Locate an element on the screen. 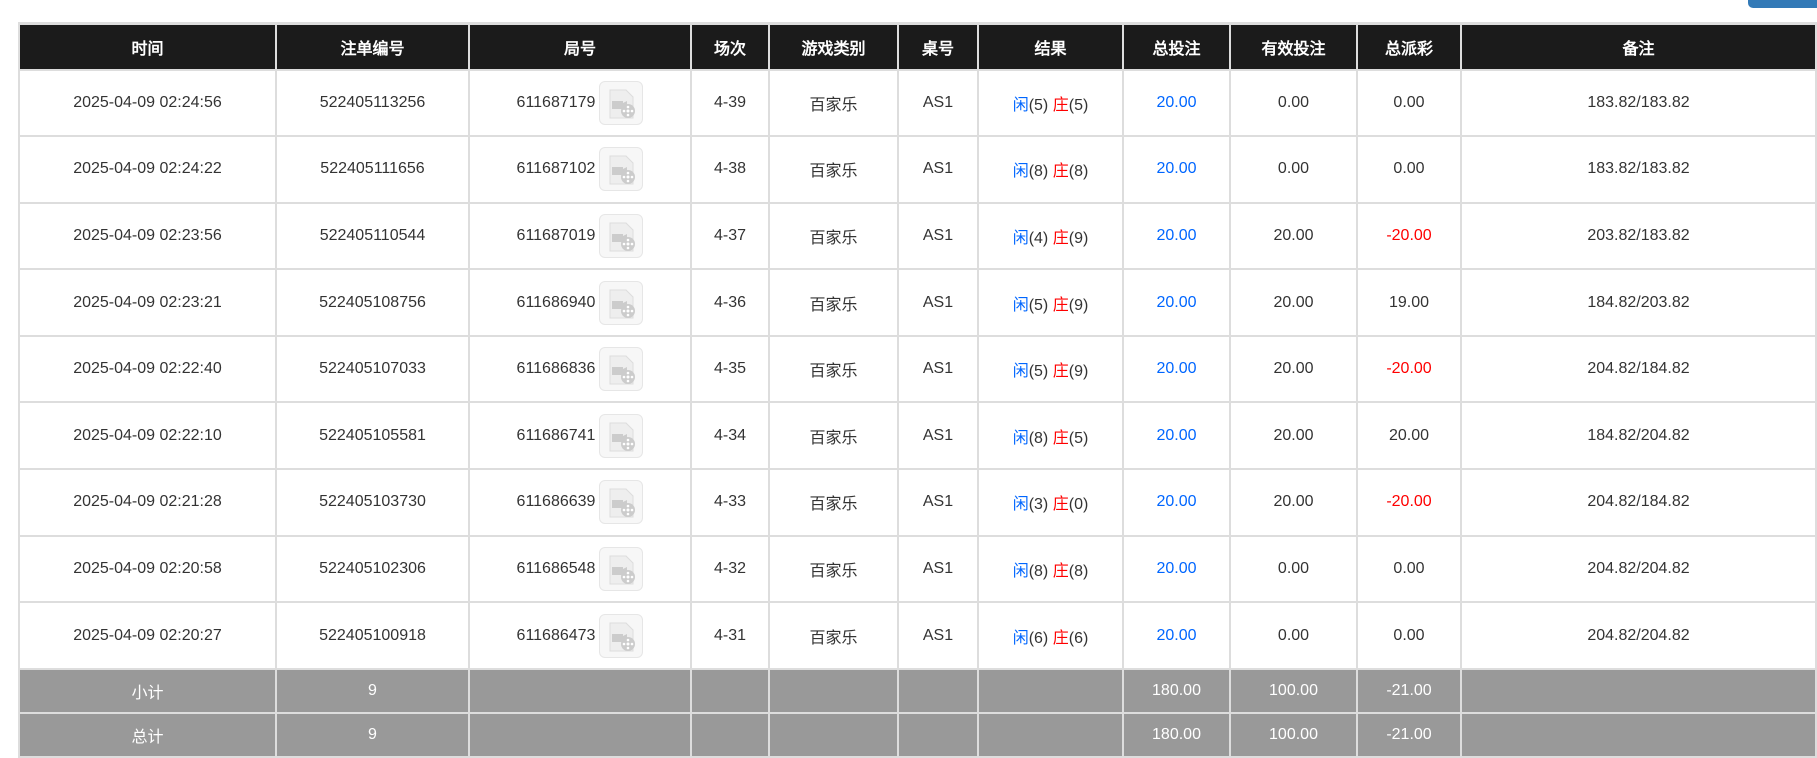  round-cell: 611686836 is located at coordinates (580, 369).